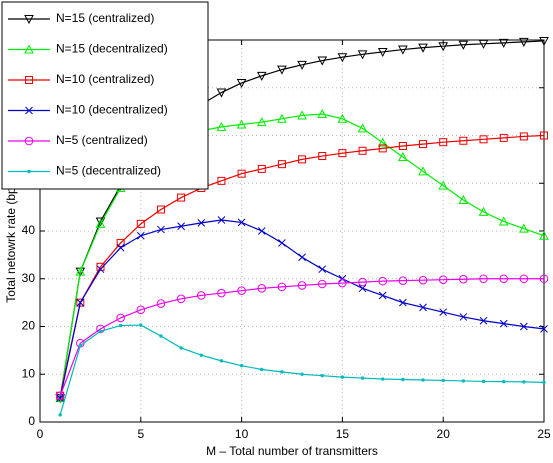 The width and height of the screenshot is (553, 463). Describe the element at coordinates (102, 140) in the screenshot. I see `legend-label: N=5 (centralized)` at that location.